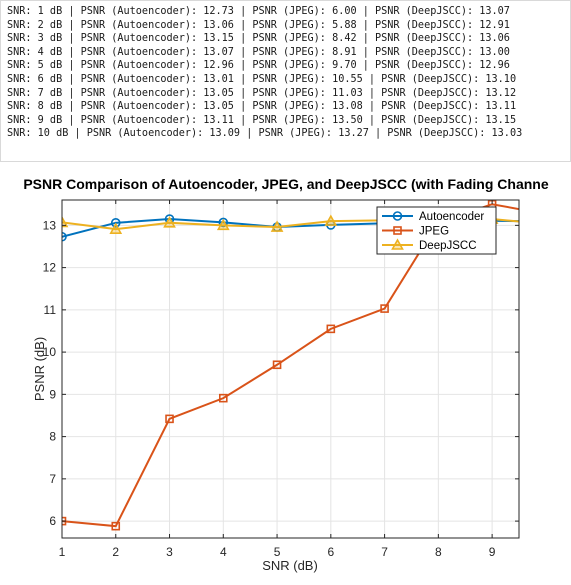 The width and height of the screenshot is (571, 585). Describe the element at coordinates (223, 552) in the screenshot. I see `x-tick-label: 4` at that location.